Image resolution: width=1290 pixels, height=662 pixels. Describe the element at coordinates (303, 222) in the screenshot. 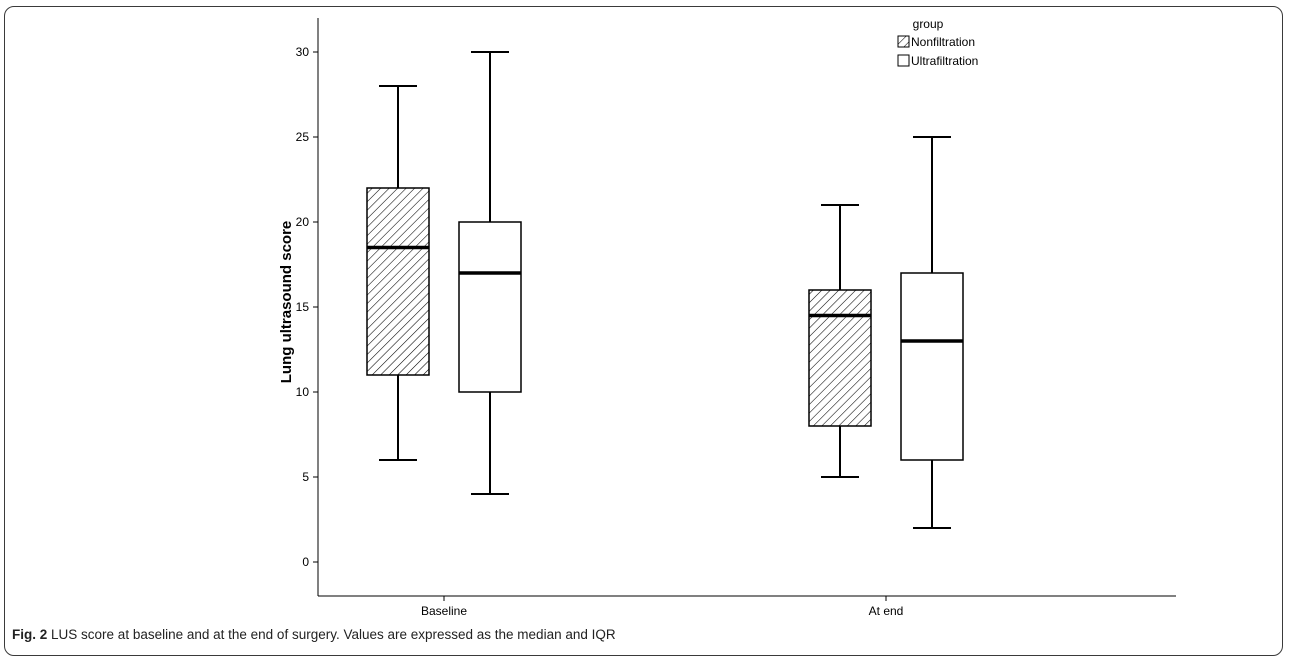

I see `y-tick-label: 20` at that location.